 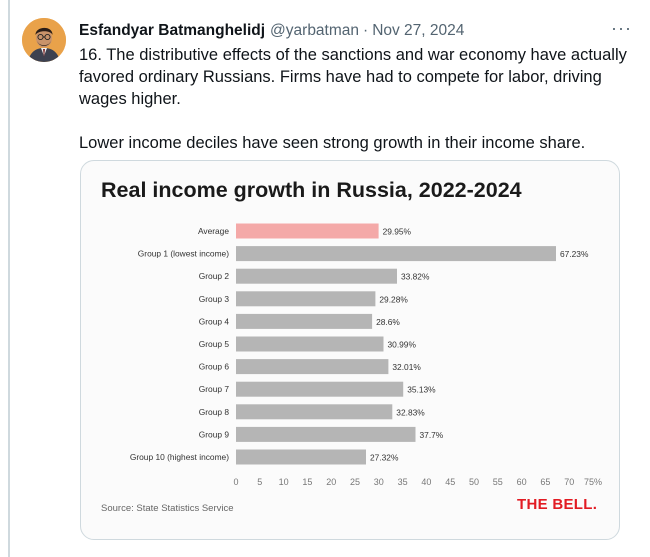 I want to click on category-label: Group 1 (lowest income), so click(x=183, y=254).